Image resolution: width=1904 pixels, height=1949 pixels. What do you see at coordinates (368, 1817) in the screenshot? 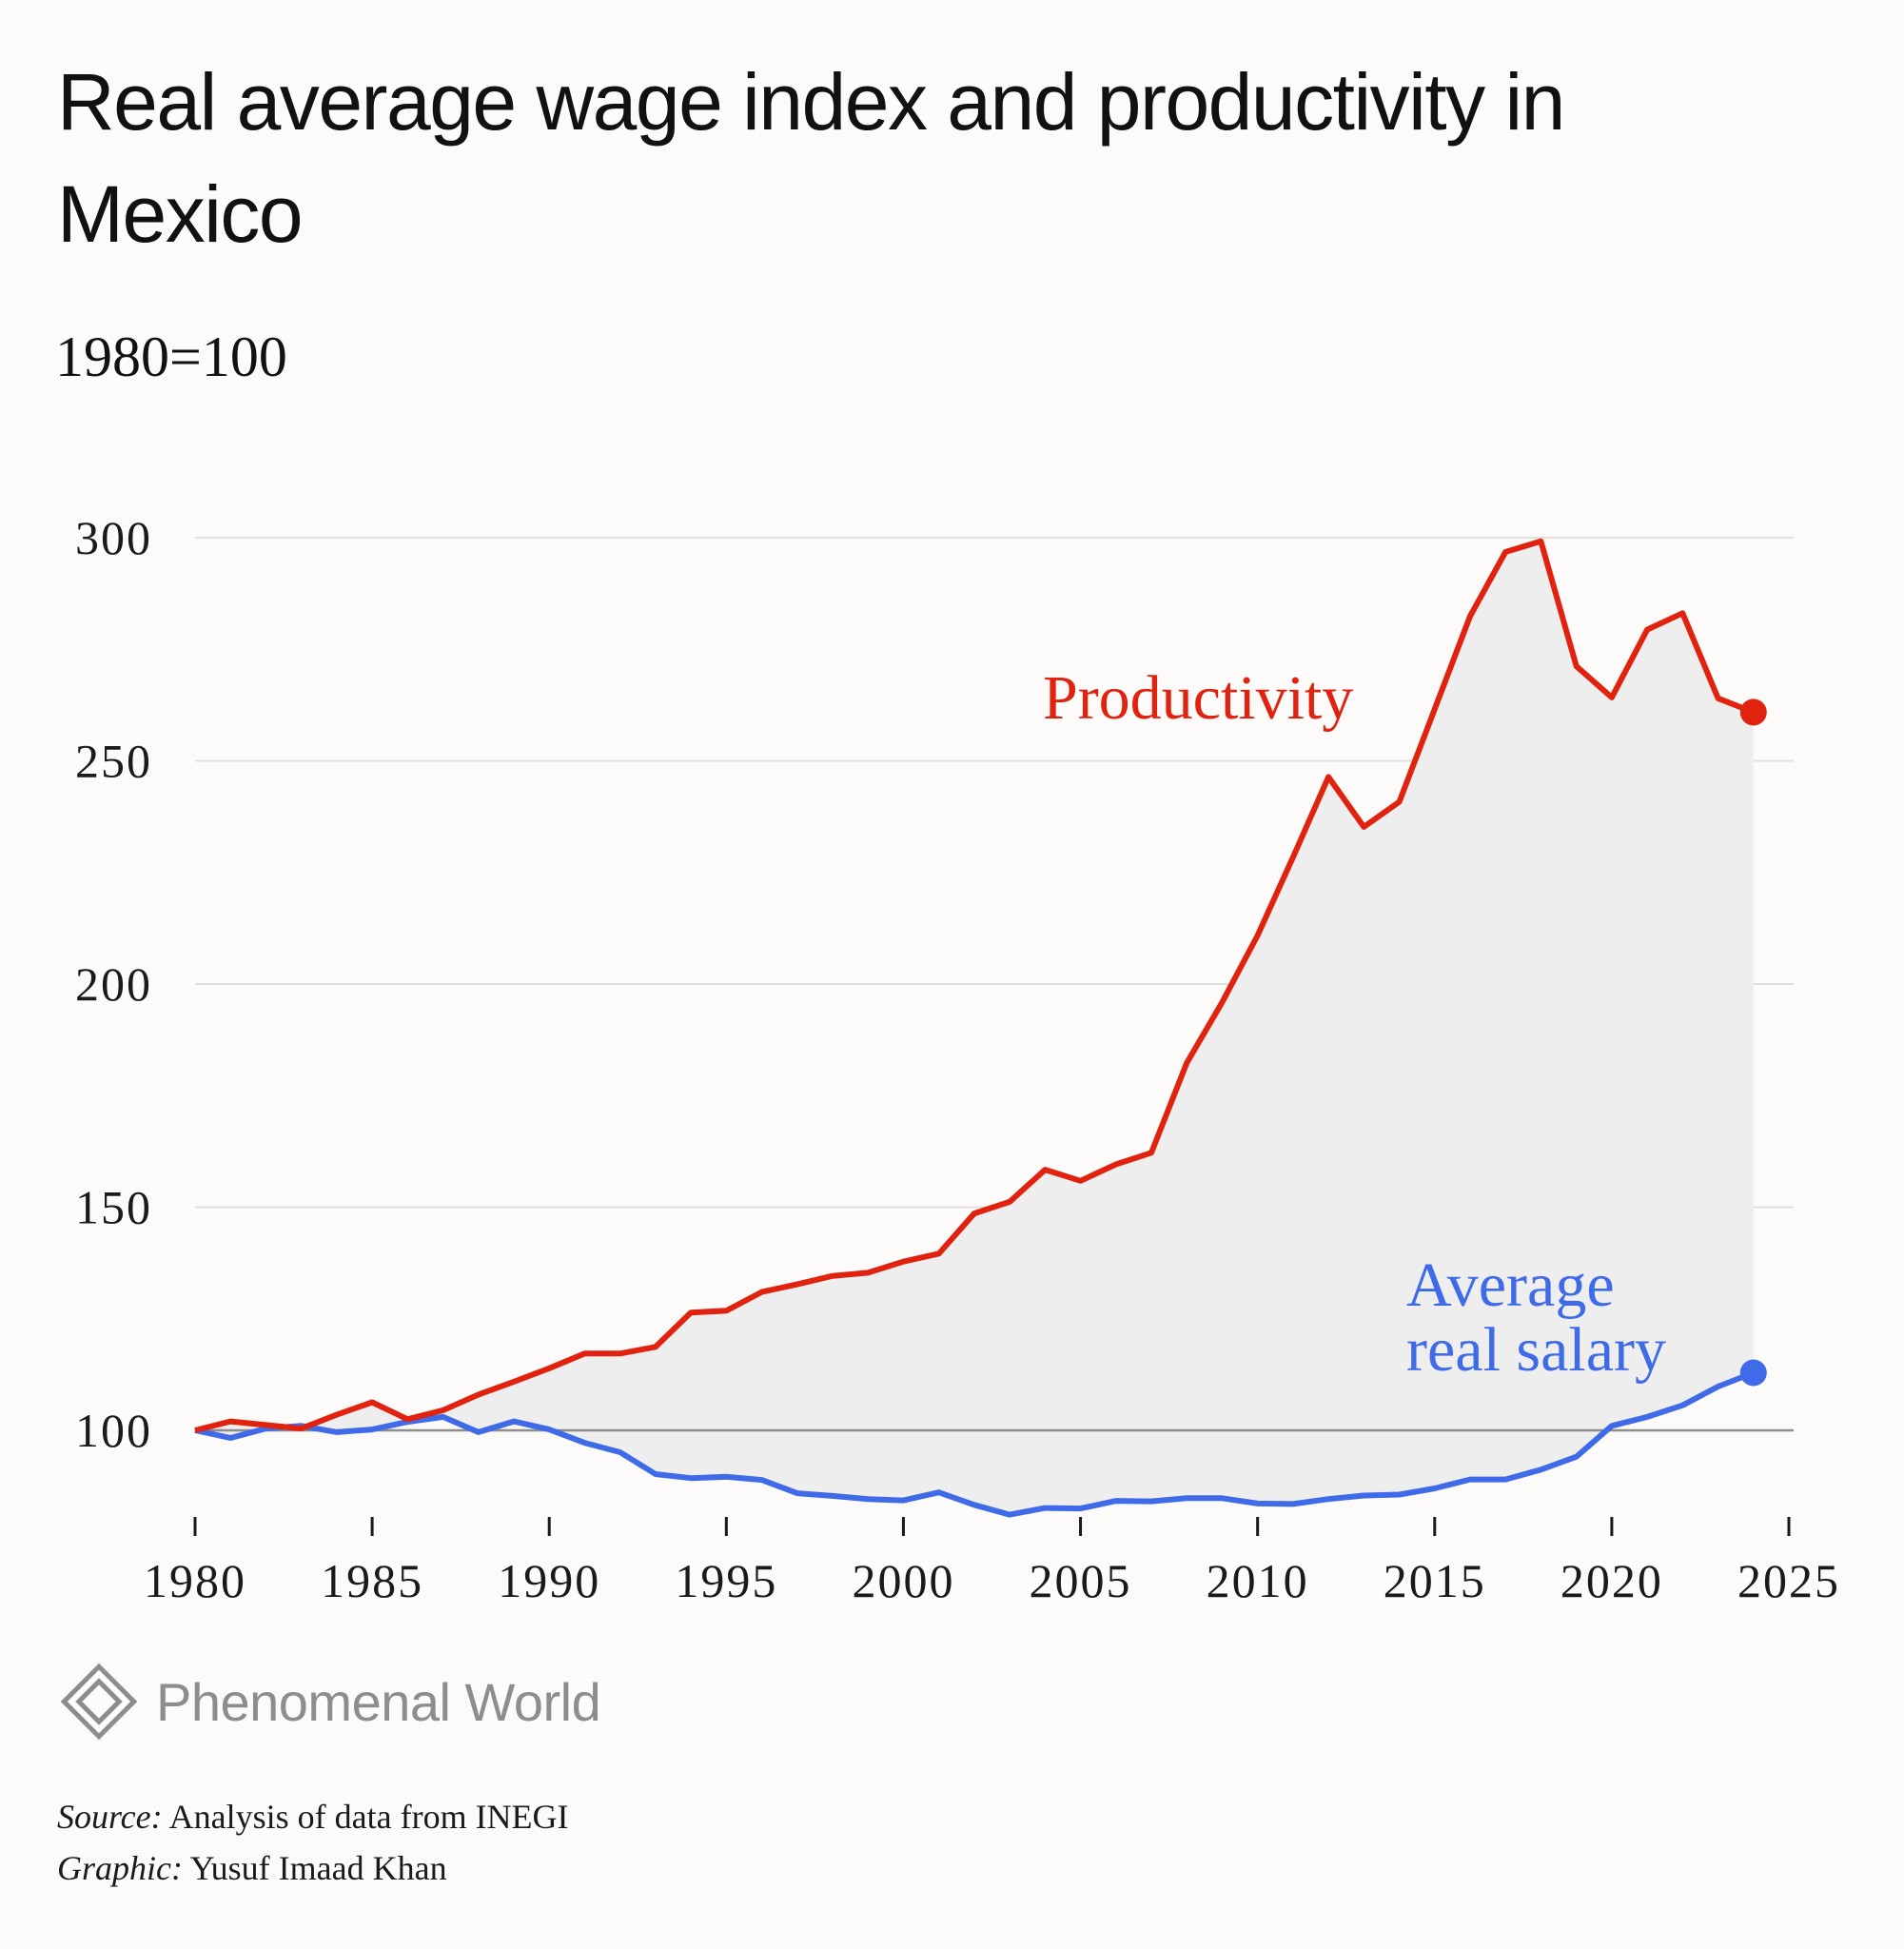
I see `source-text: Analysis of data from INEGI` at bounding box center [368, 1817].